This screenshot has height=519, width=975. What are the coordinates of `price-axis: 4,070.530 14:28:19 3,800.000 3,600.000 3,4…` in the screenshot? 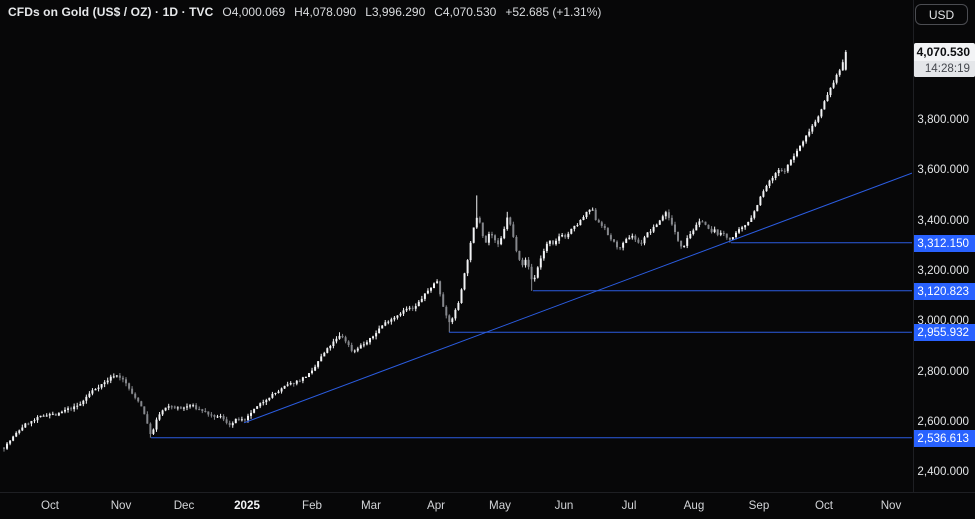 It's located at (944, 246).